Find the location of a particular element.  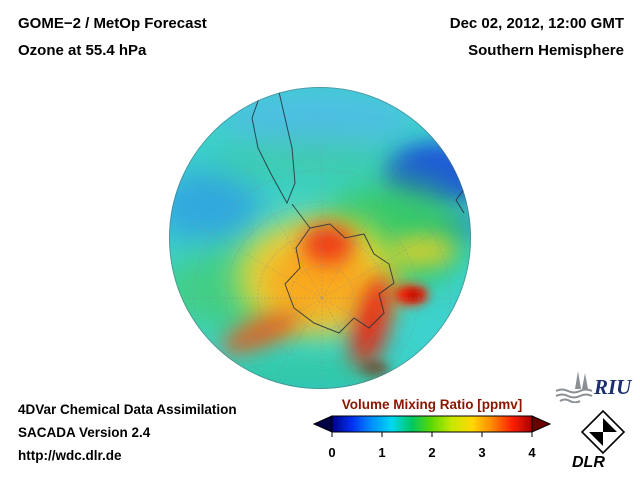

dlr-logo: DLR is located at coordinates (602, 440).